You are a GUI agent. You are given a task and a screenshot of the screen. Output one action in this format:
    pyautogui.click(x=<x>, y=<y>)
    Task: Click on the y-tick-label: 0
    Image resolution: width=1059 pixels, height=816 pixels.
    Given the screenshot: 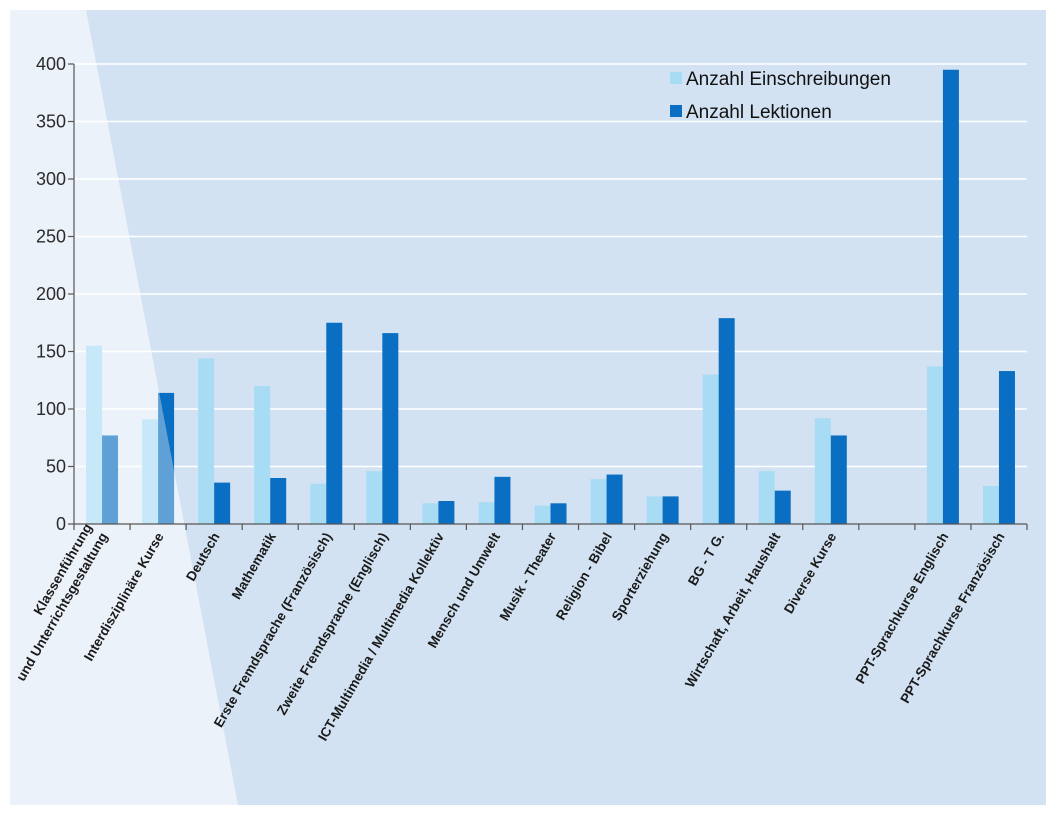 What is the action you would take?
    pyautogui.click(x=61, y=524)
    